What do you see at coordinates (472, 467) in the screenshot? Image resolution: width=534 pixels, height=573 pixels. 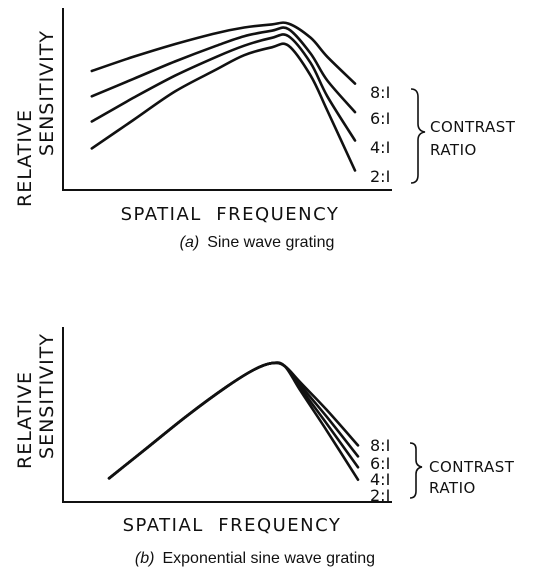 I see `chart-b-legend-title-line1: CONTRAST` at bounding box center [472, 467].